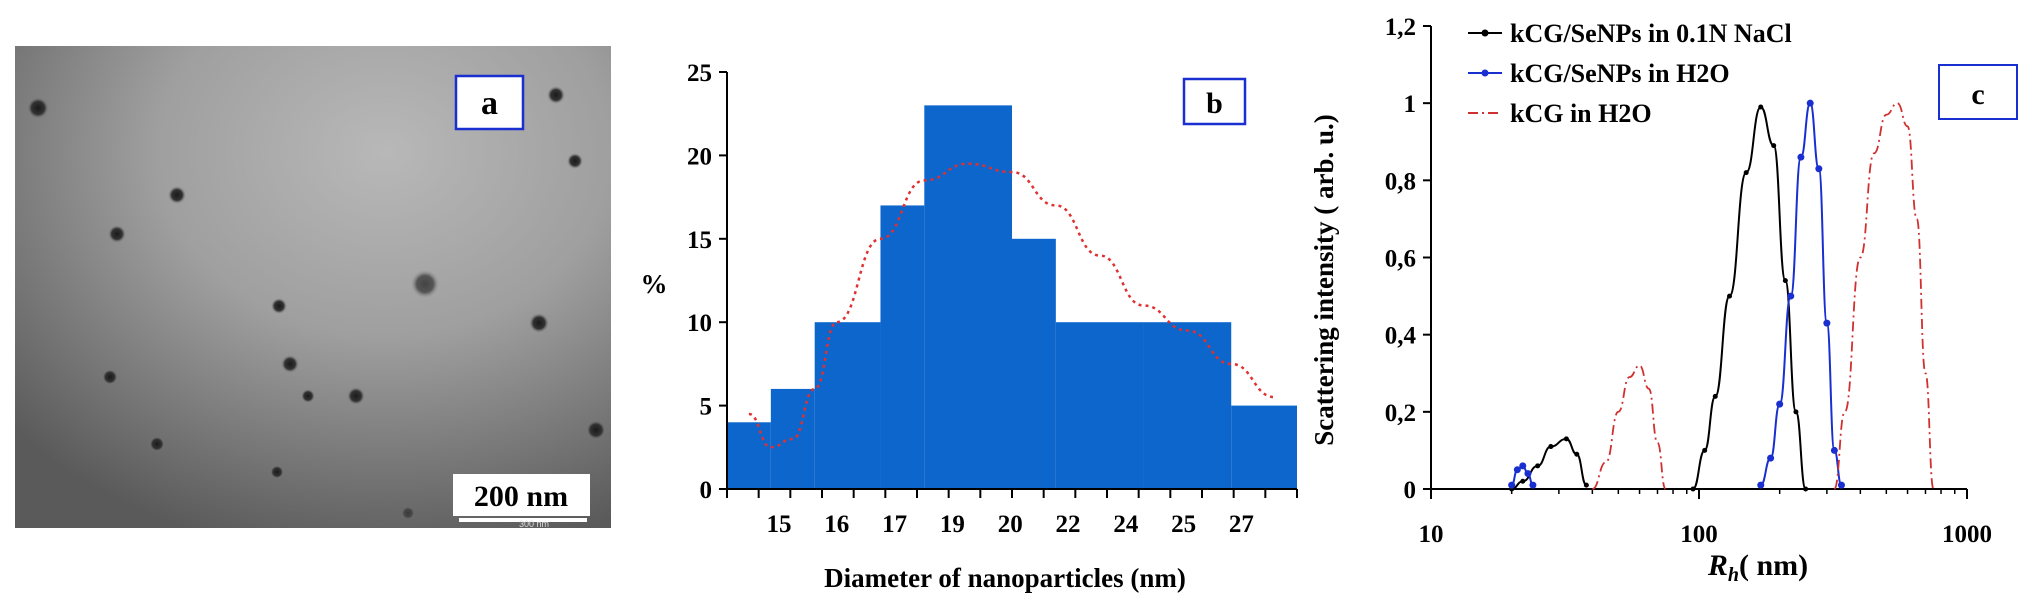  Describe the element at coordinates (521, 496) in the screenshot. I see `scalebar-label: 200 nm` at that location.